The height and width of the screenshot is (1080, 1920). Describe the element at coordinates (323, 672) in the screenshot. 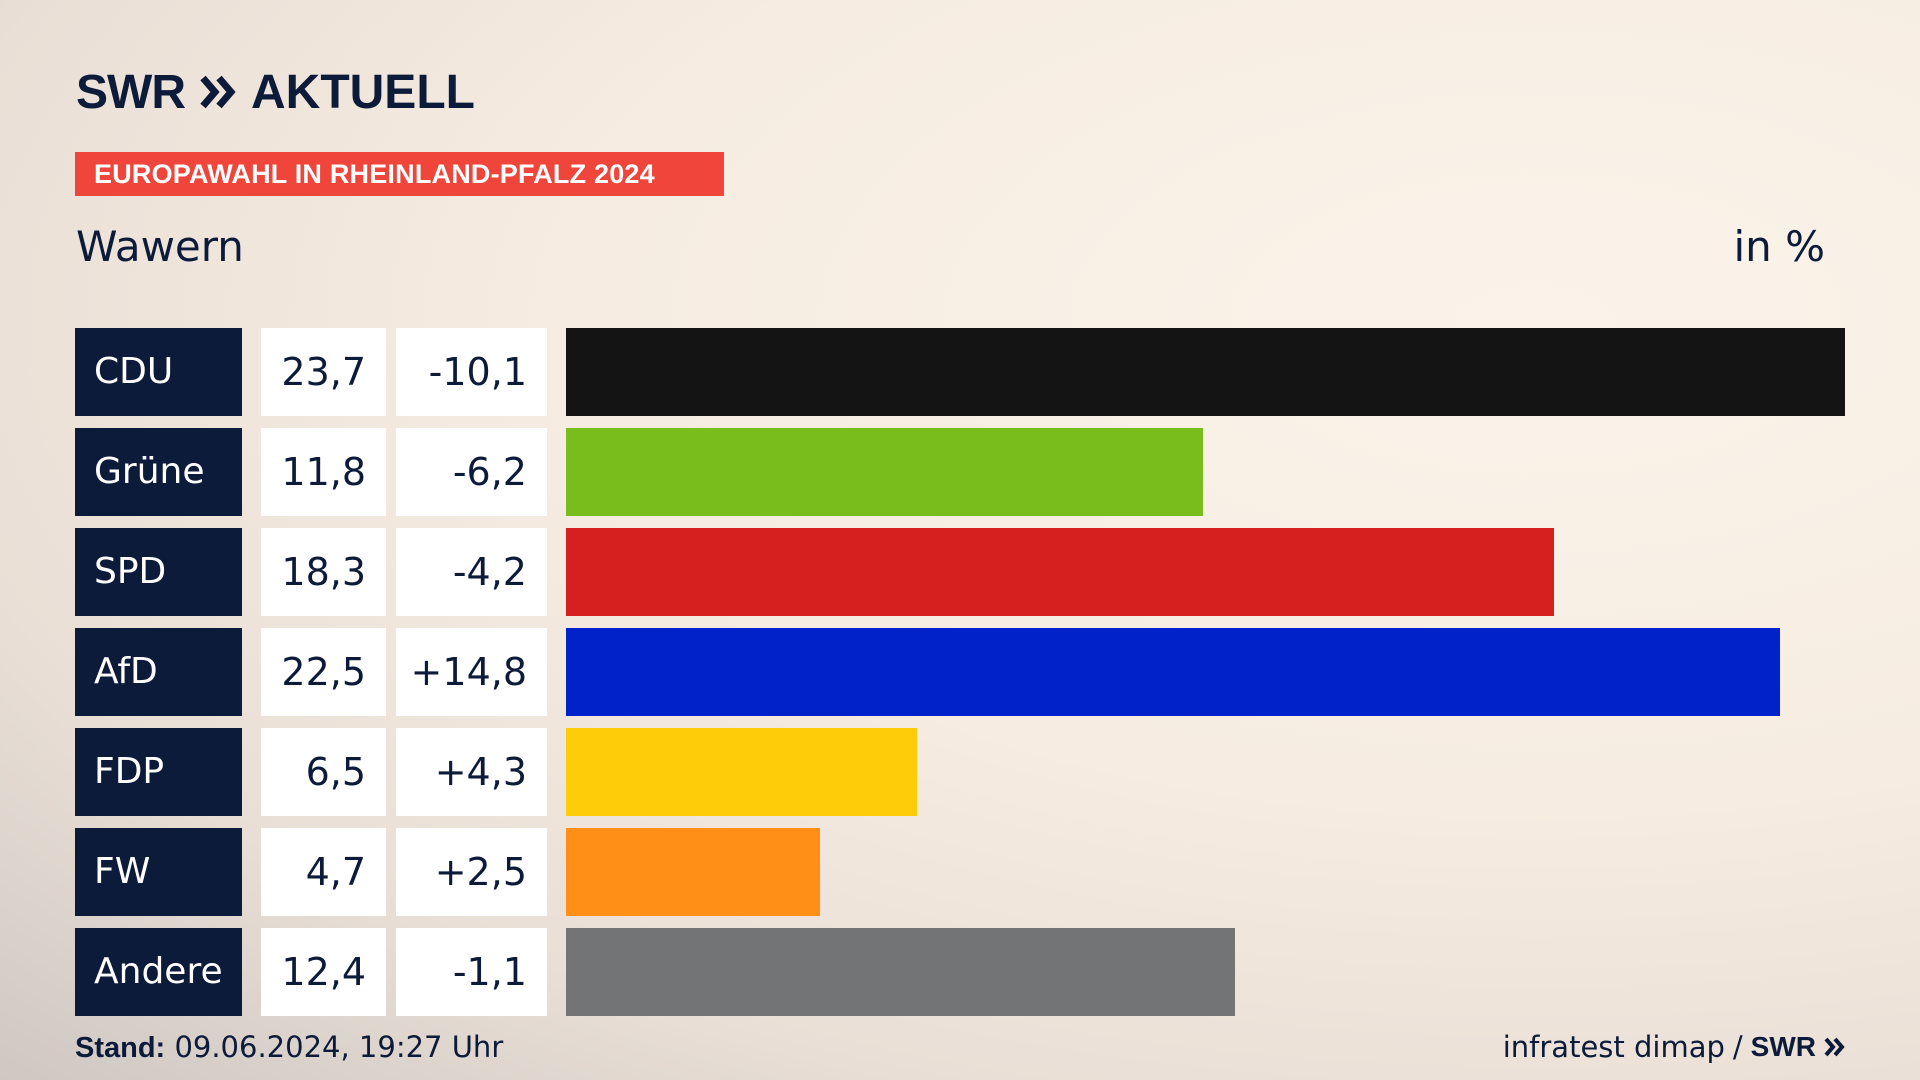

I see `vote-share-value: 22,5` at that location.